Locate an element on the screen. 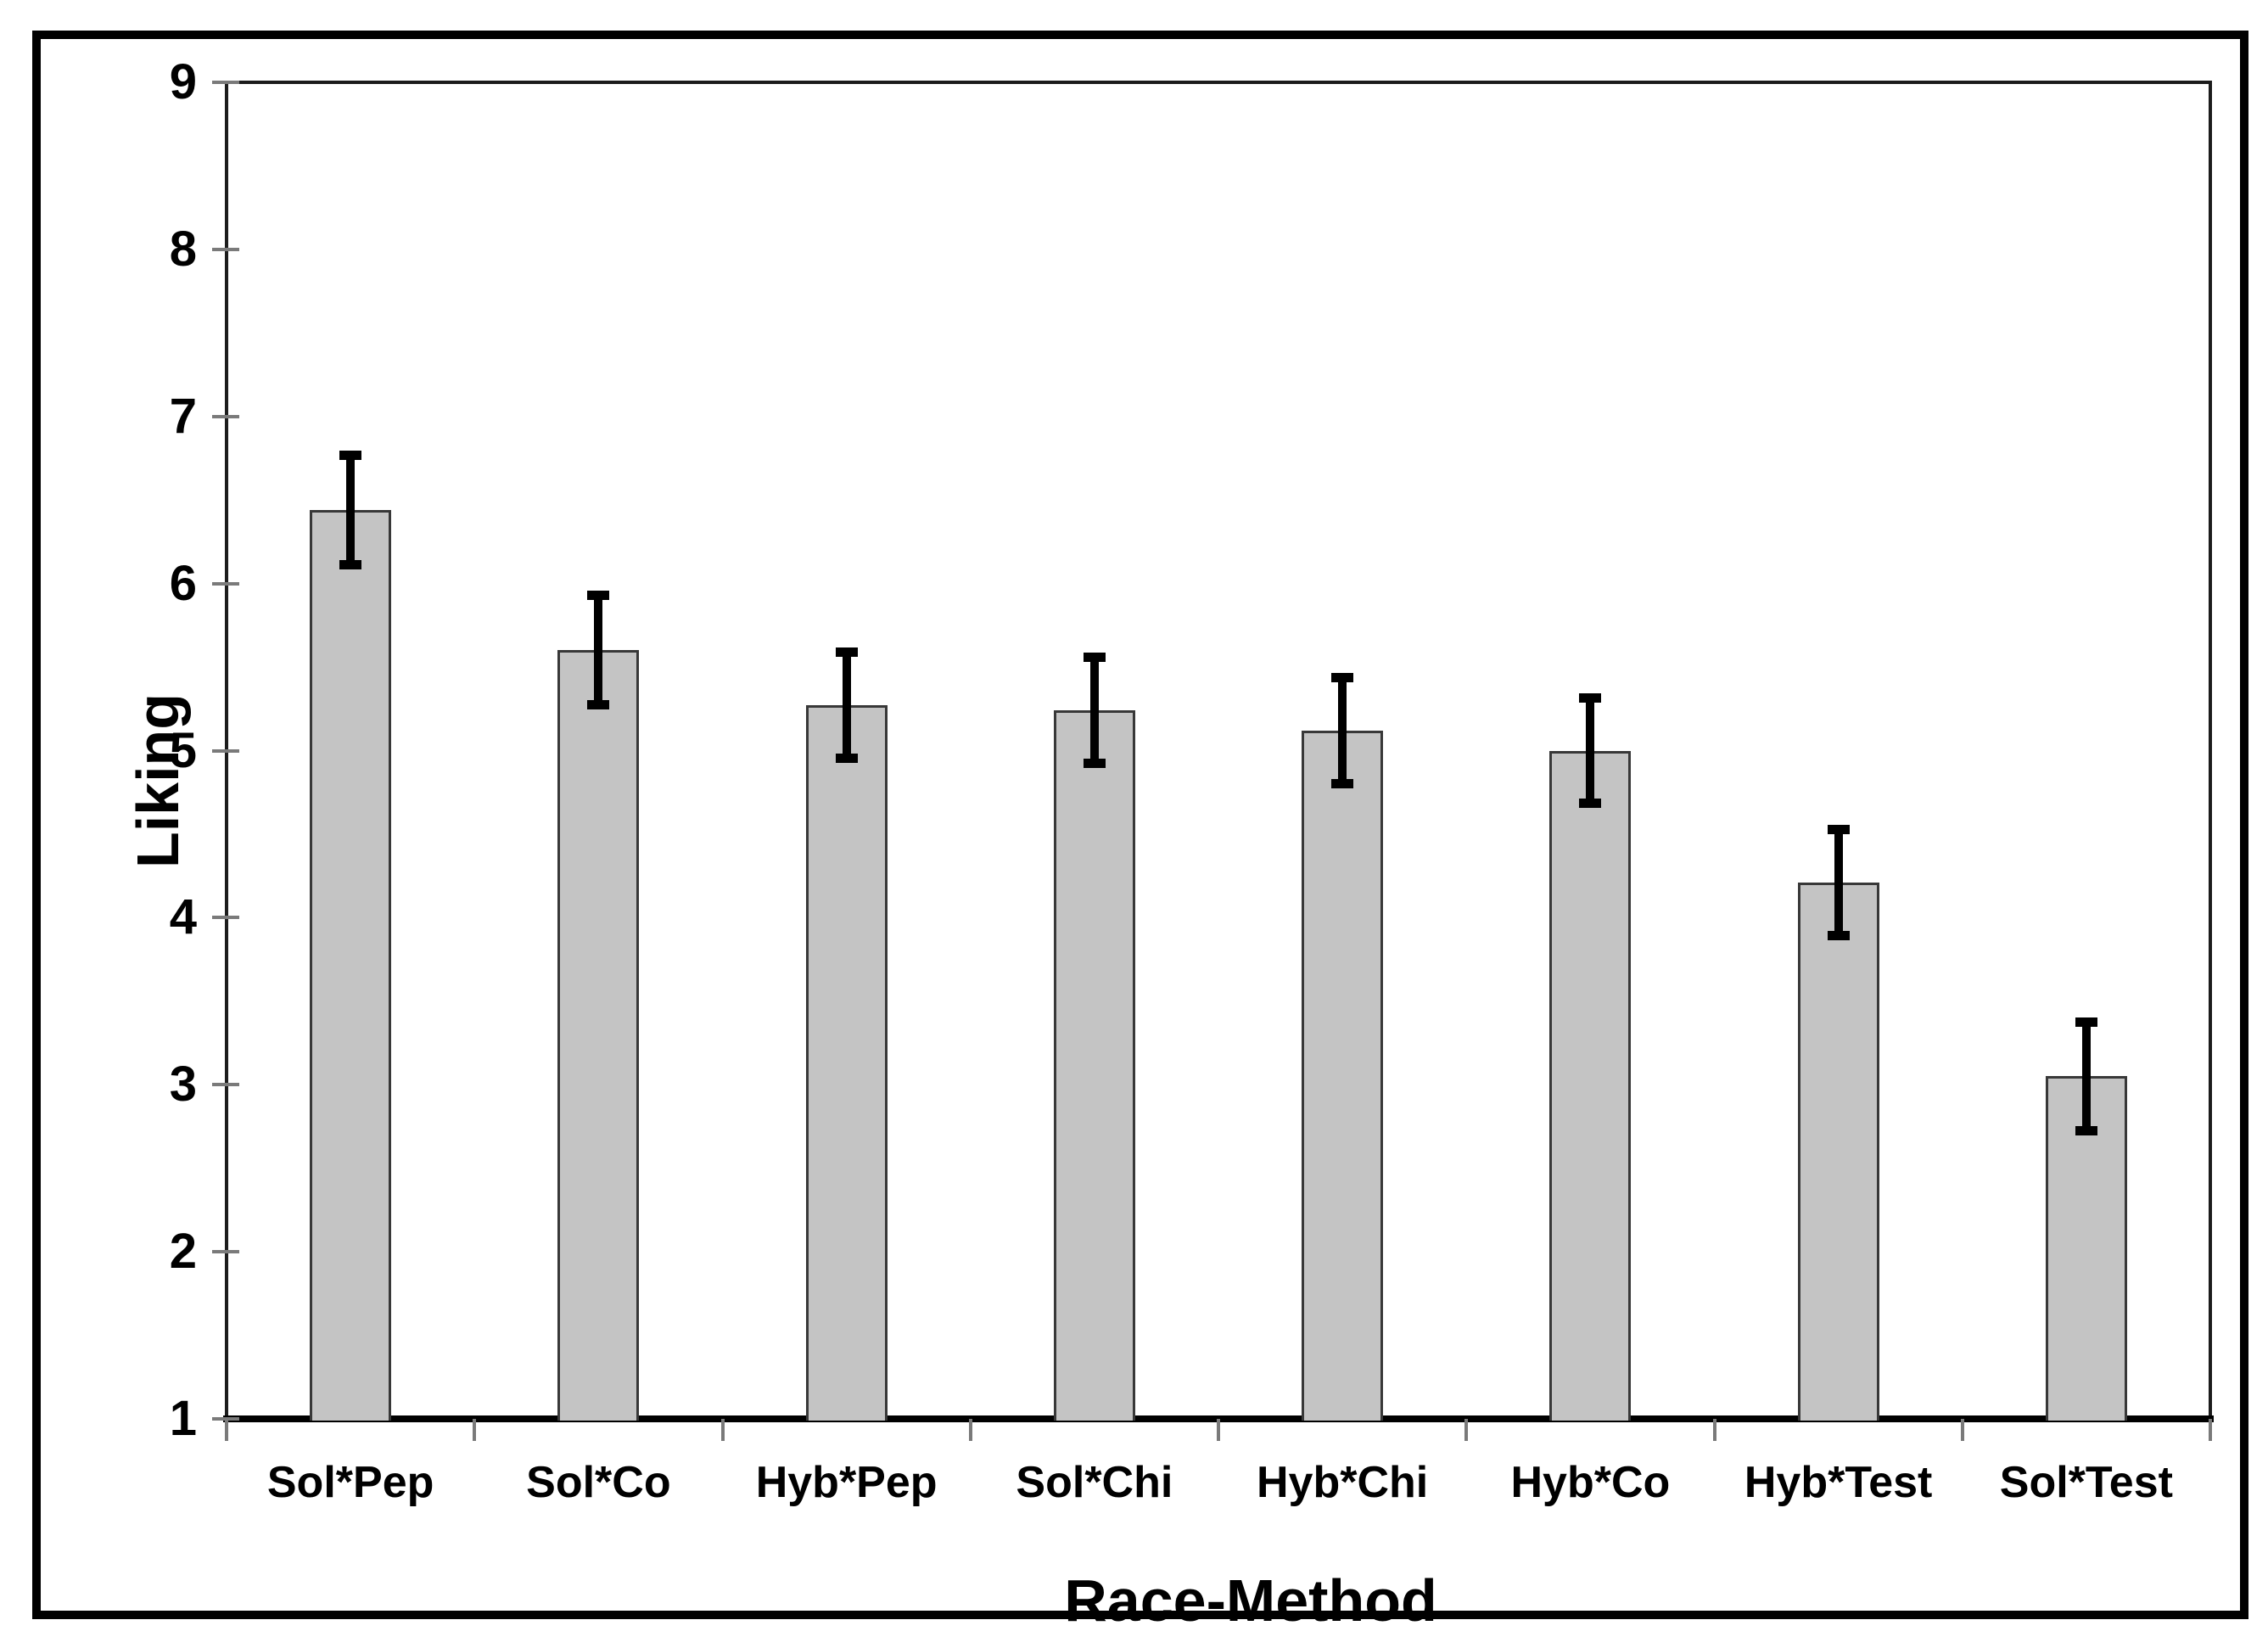  y-tick-label: 8 is located at coordinates (183, 249).